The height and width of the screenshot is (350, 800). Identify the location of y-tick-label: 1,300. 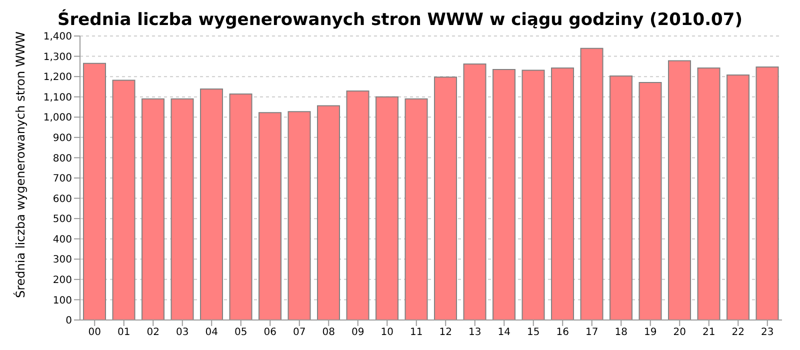
(57, 57).